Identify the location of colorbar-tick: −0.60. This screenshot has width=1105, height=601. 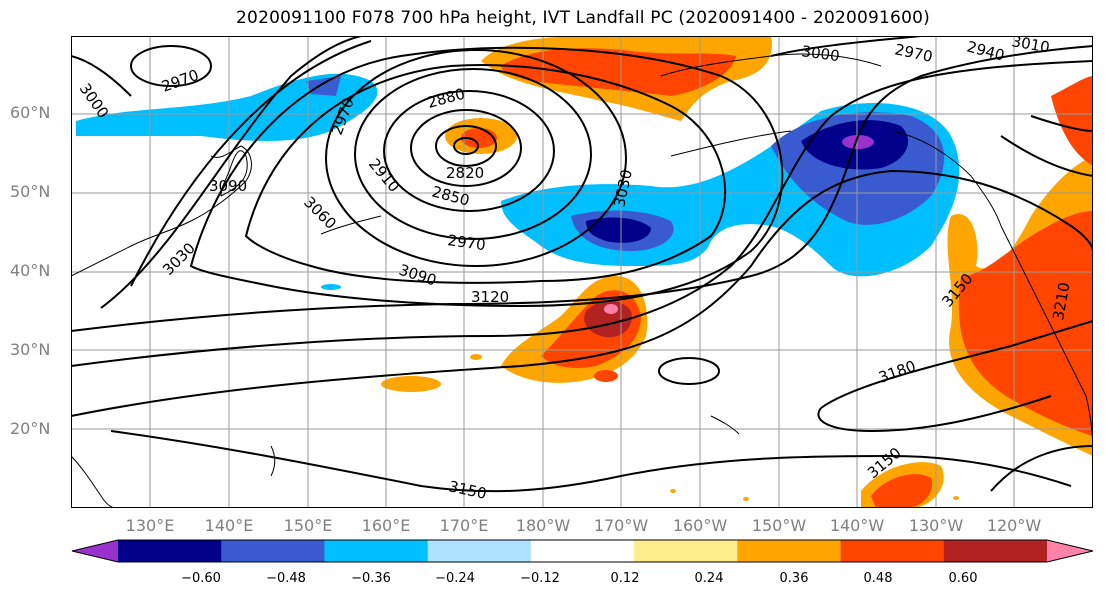
(201, 578).